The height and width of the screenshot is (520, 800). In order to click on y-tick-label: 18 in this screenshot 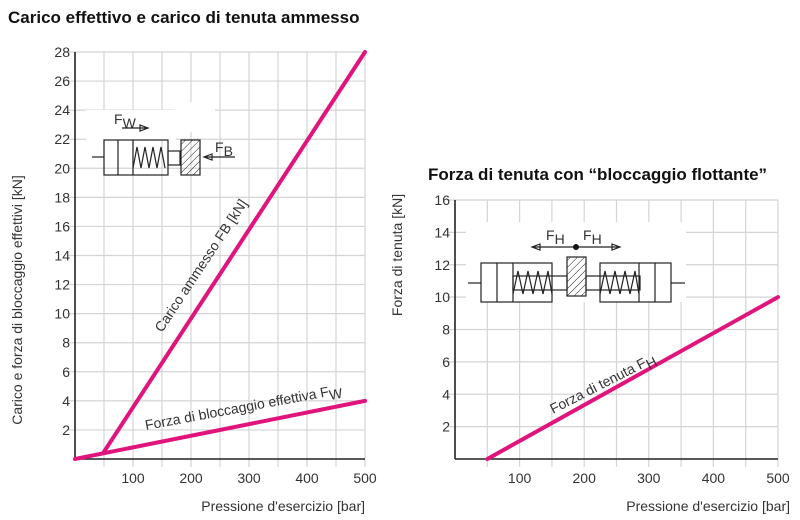, I will do `click(62, 197)`.